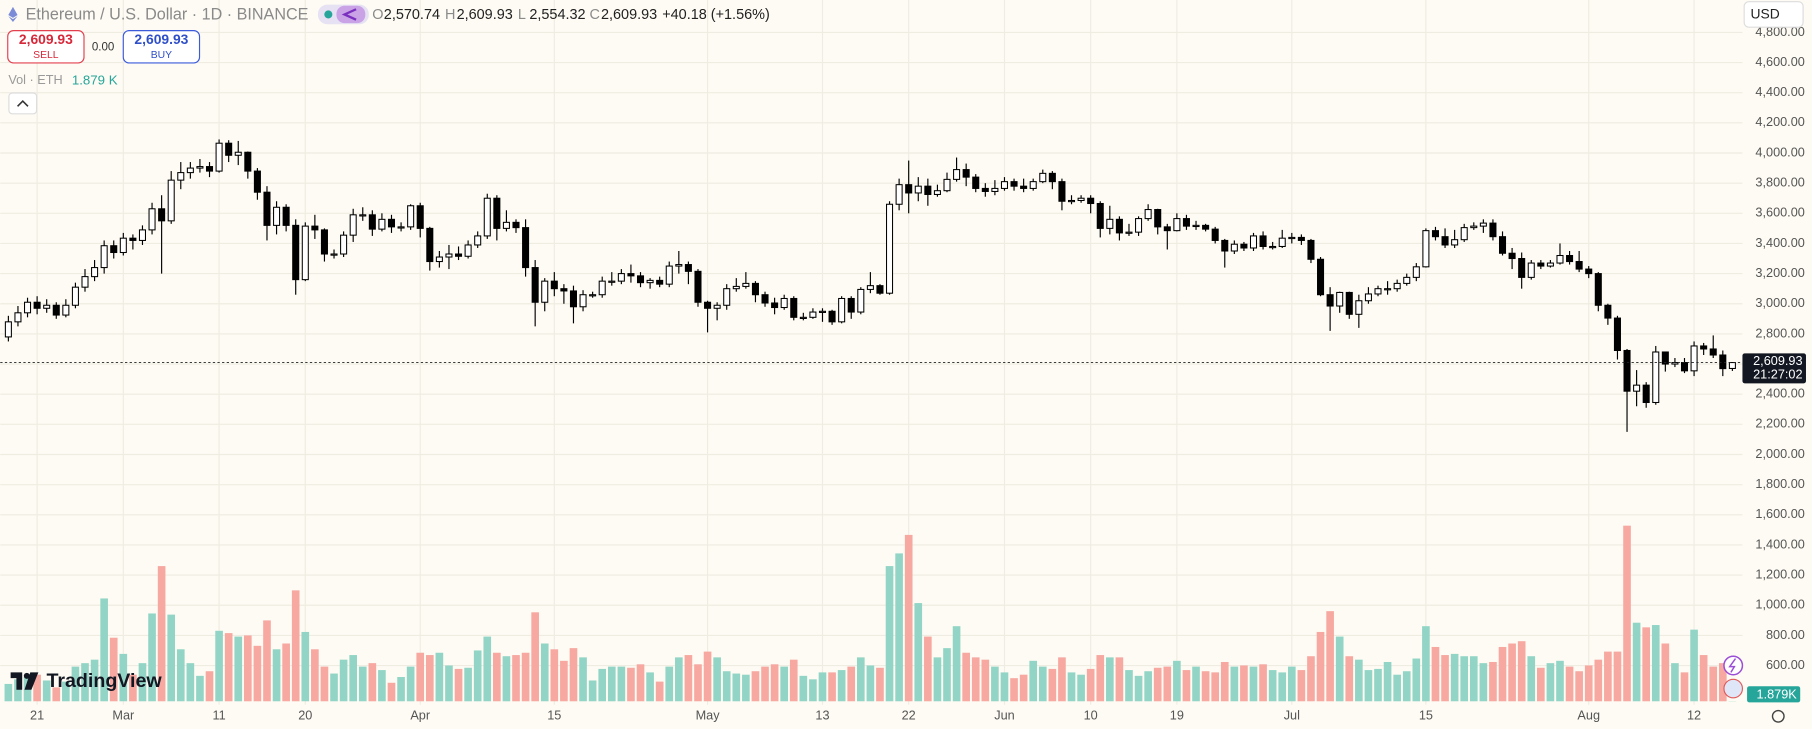 This screenshot has height=729, width=1812. What do you see at coordinates (1779, 243) in the screenshot?
I see `y-tick-label: 3,400.00` at bounding box center [1779, 243].